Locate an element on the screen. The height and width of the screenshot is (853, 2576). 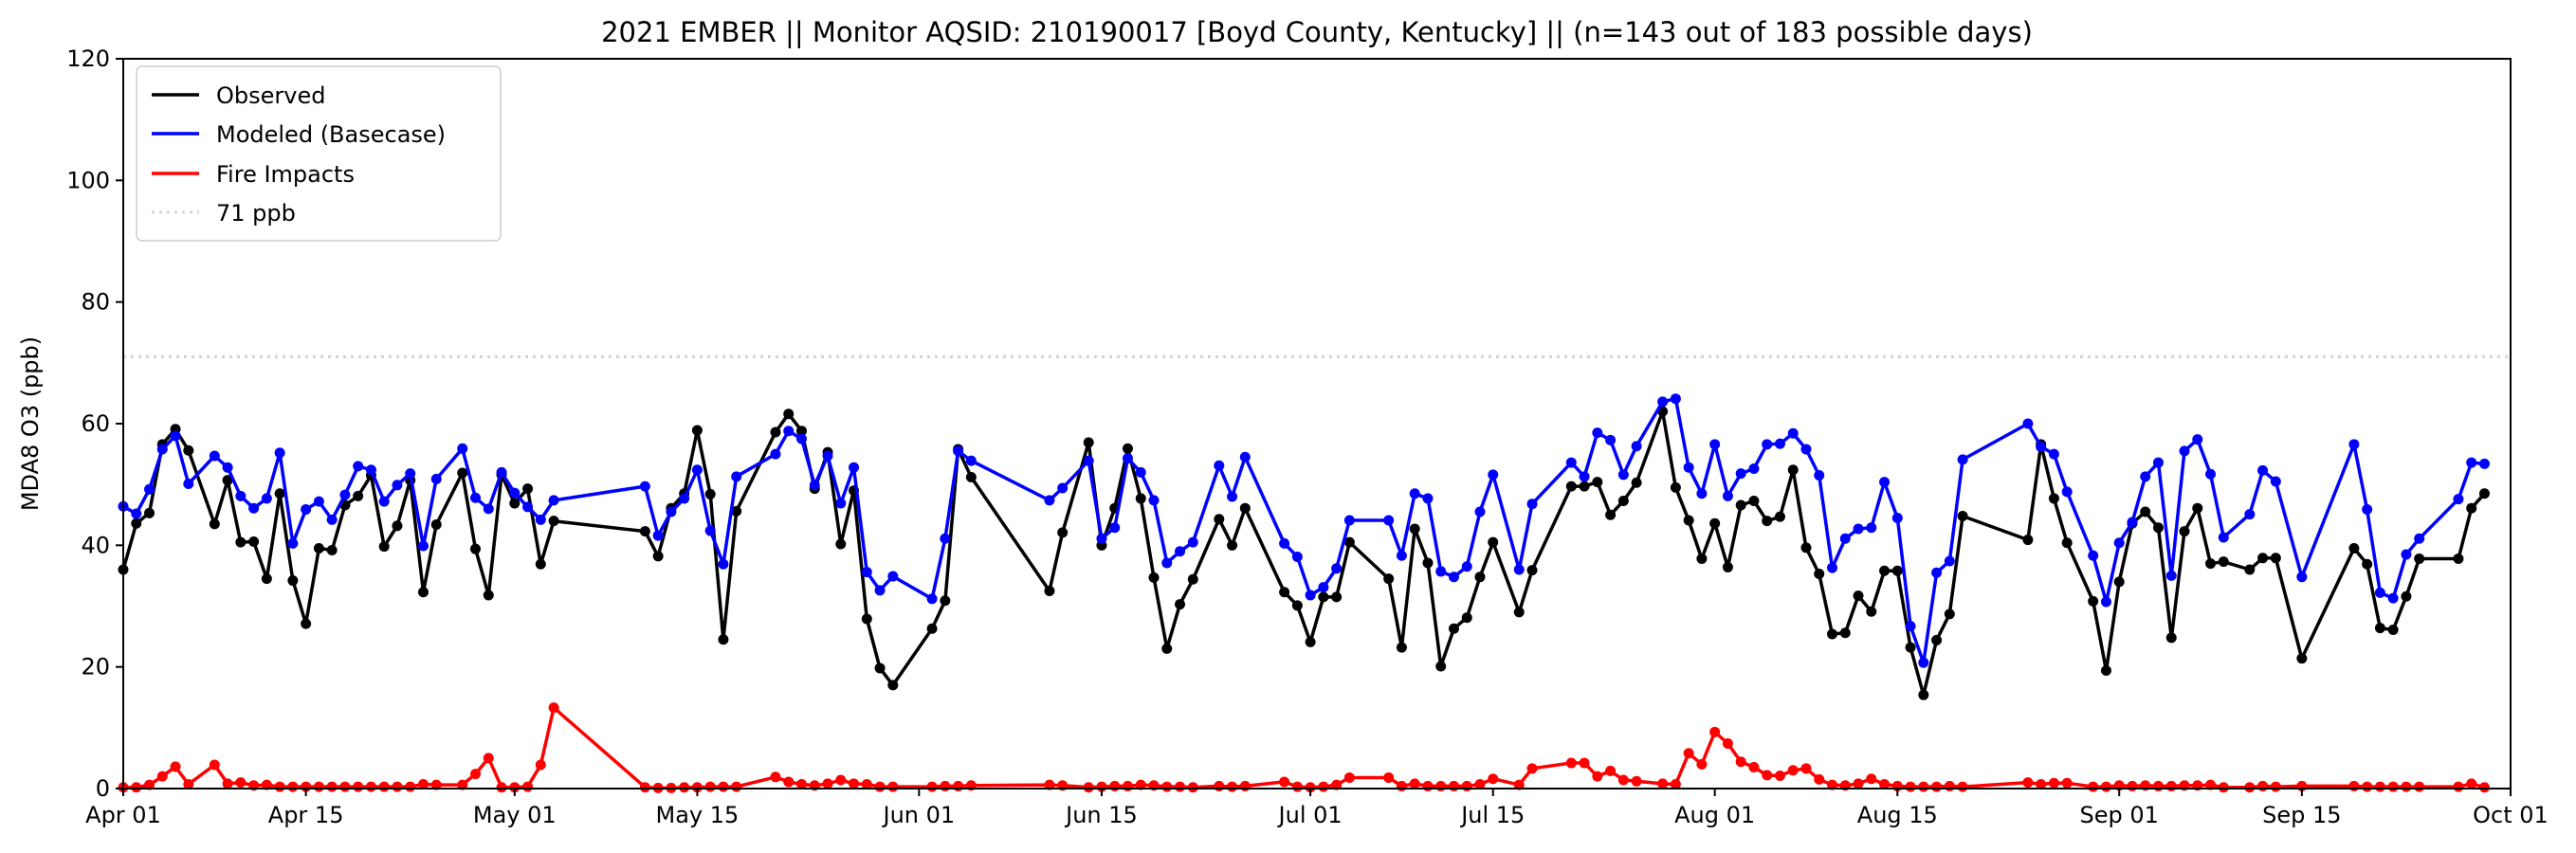
x-tick-label: Jul 15 is located at coordinates (1492, 815).